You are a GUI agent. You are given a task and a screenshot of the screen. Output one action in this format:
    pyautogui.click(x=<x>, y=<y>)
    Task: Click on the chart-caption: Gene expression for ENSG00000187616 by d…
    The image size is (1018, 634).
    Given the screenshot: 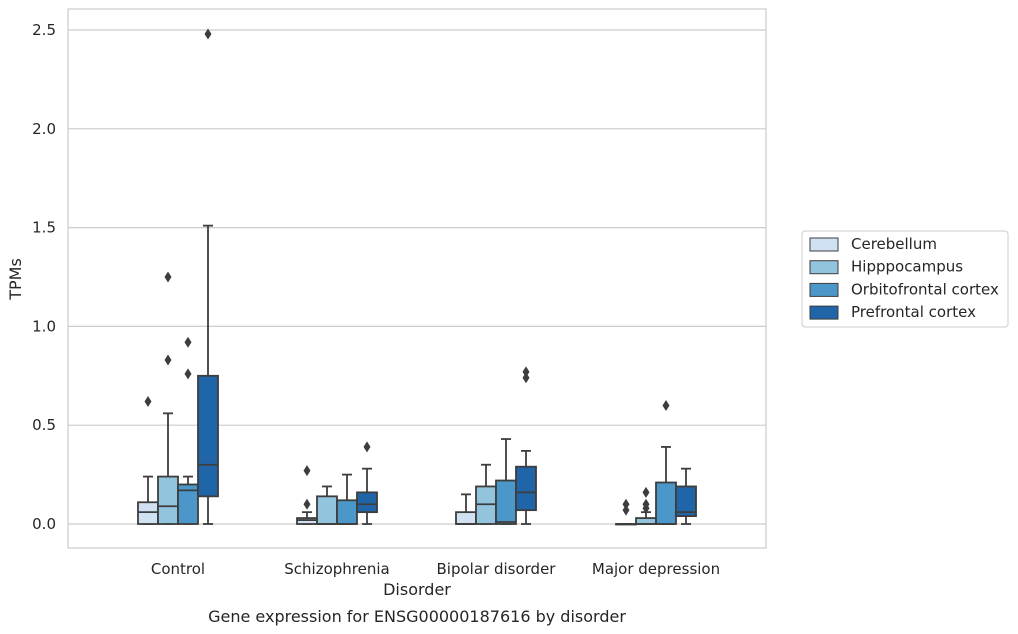 What is the action you would take?
    pyautogui.click(x=417, y=616)
    